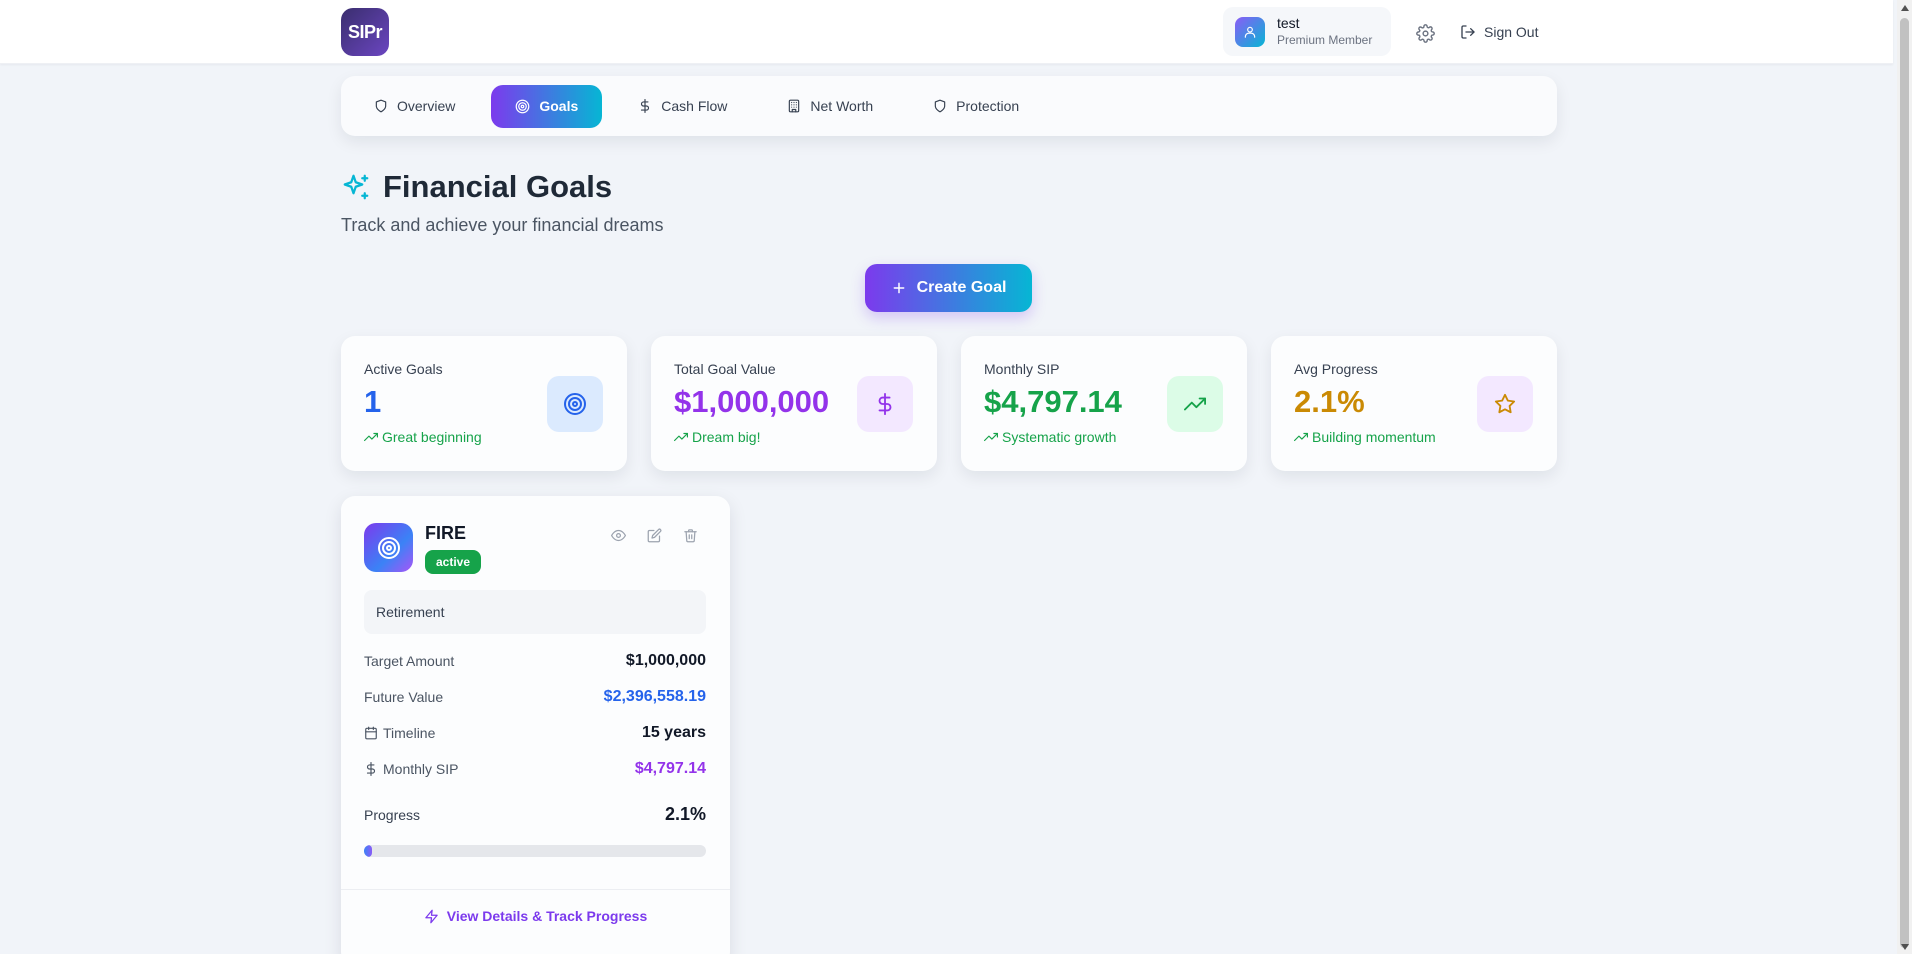  Describe the element at coordinates (1250, 31) in the screenshot. I see `user-icon` at that location.